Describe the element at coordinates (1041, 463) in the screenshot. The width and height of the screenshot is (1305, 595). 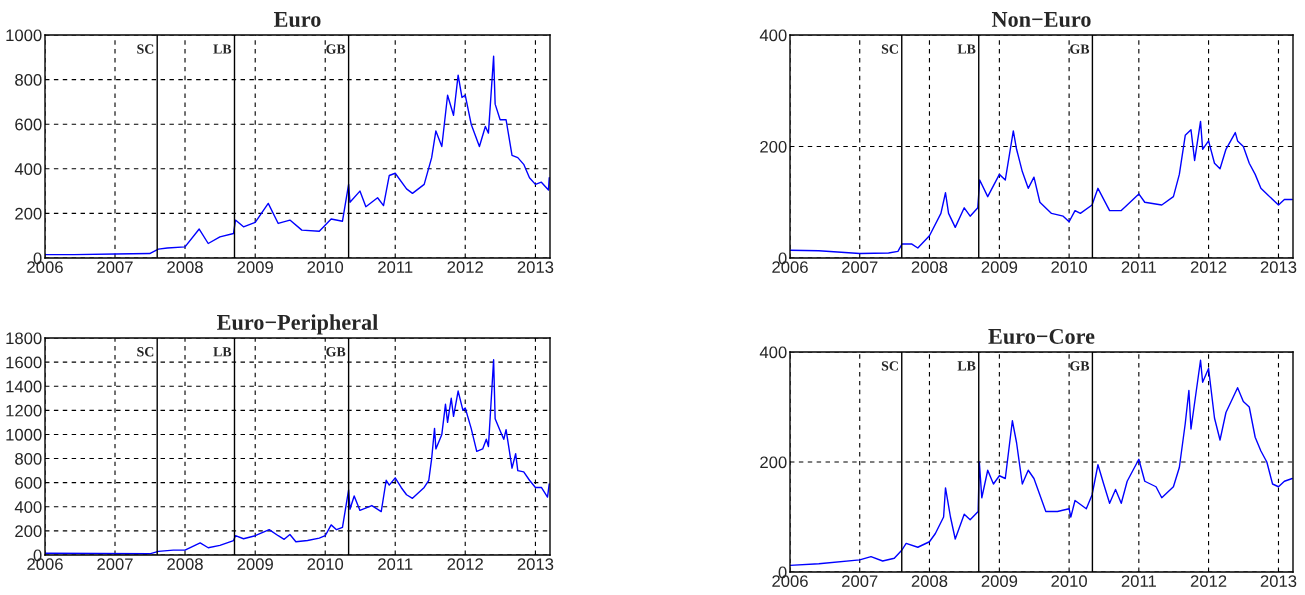
I see `line-series` at that location.